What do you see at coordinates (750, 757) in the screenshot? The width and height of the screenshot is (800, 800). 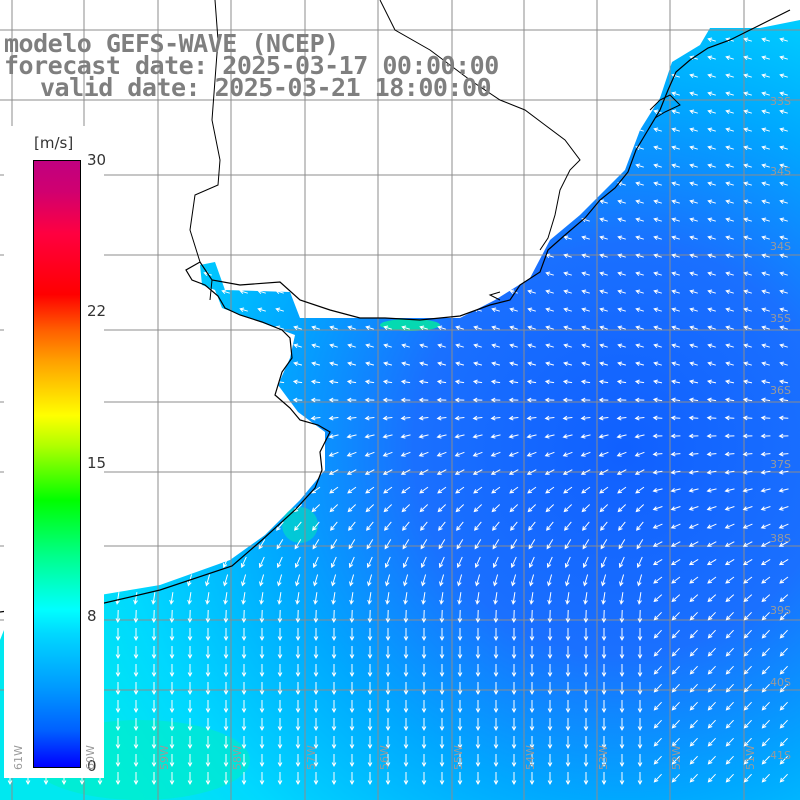 I see `lon-label-51w: 51W` at bounding box center [750, 757].